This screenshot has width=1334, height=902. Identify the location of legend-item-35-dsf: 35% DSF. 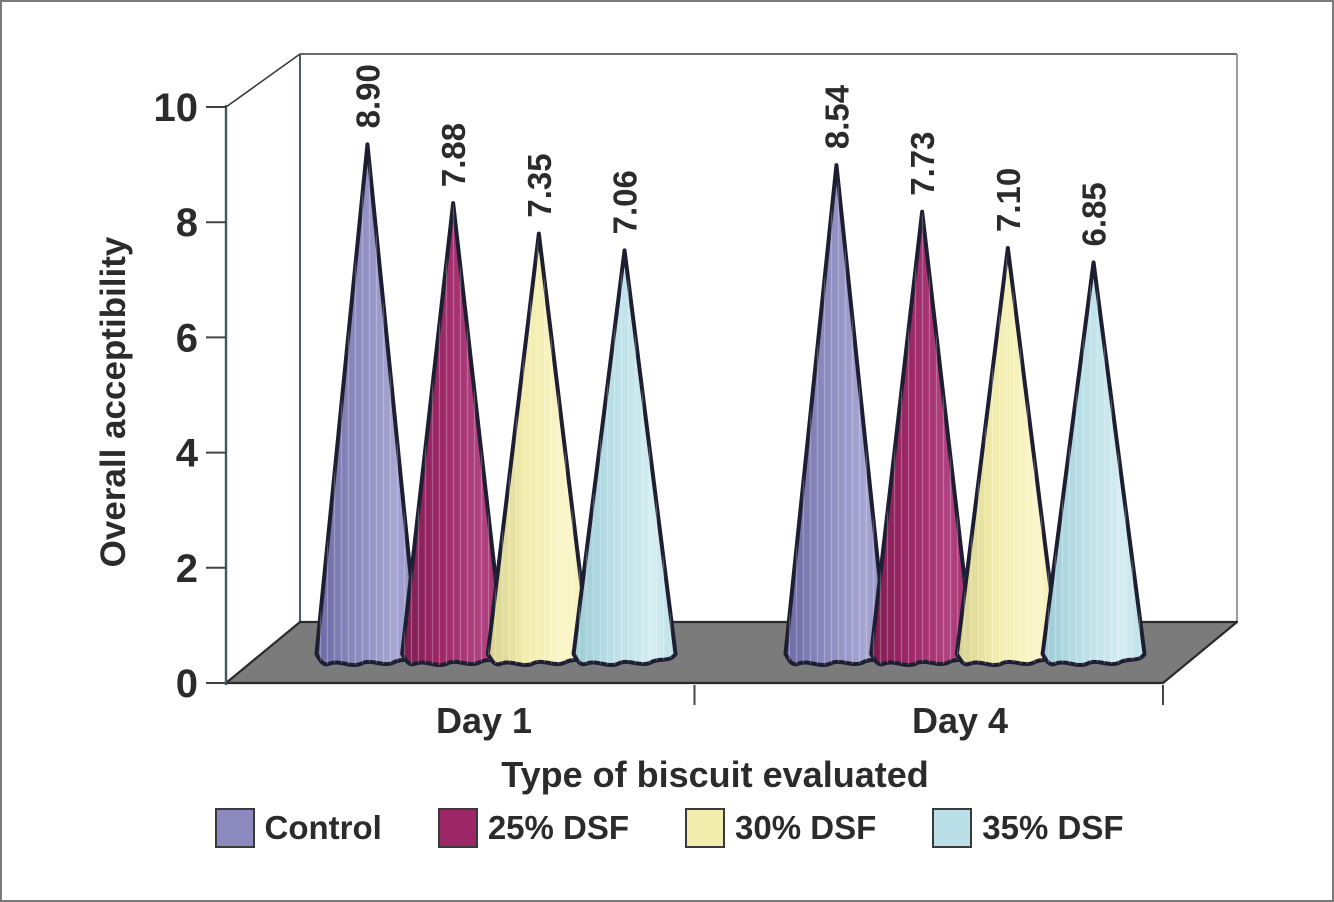
(1027, 828).